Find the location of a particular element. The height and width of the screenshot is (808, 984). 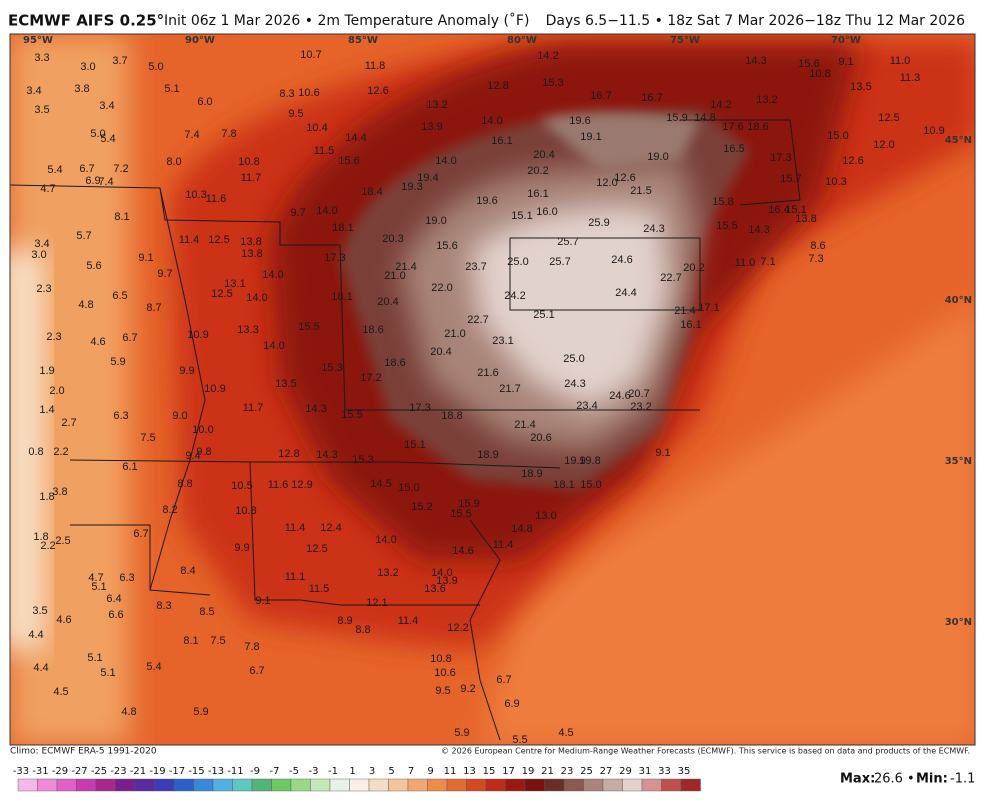

anomaly-label: 20.2 is located at coordinates (537, 171).